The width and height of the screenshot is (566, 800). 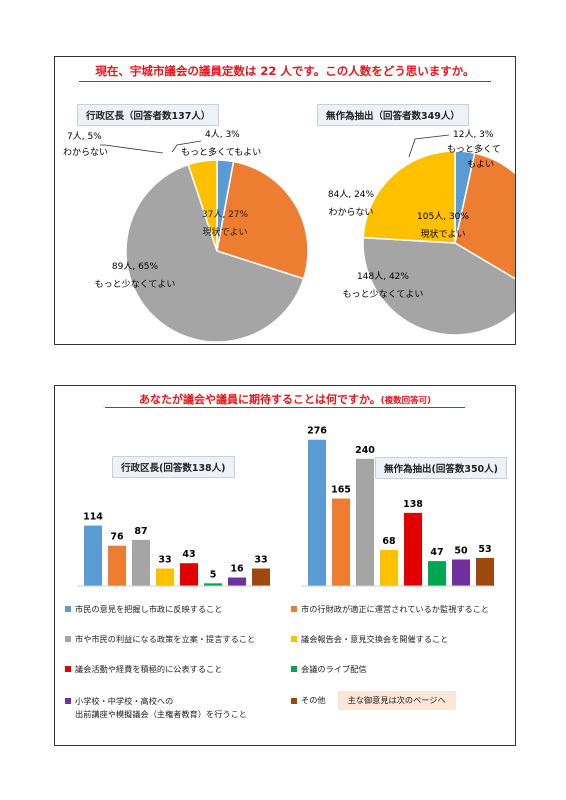 I want to click on bar2-value-label-3: 240, so click(x=365, y=450).